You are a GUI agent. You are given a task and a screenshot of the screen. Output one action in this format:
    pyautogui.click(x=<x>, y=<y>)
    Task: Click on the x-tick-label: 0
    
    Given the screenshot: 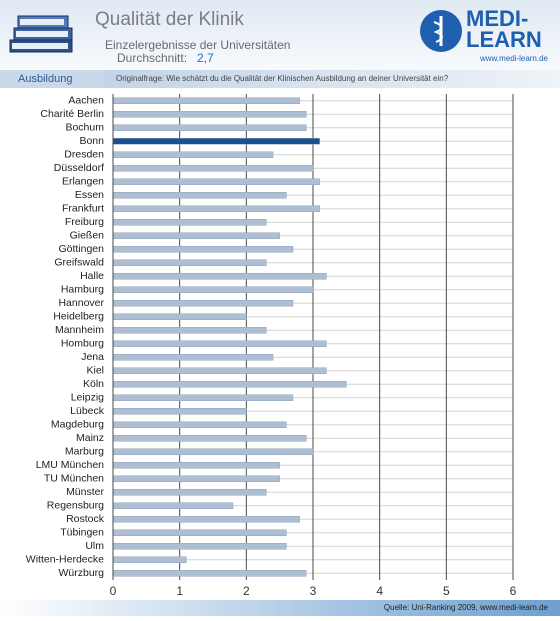 What is the action you would take?
    pyautogui.click(x=113, y=591)
    